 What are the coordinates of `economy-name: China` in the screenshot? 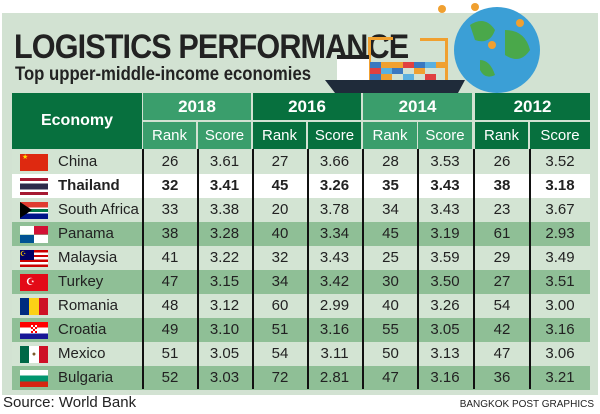 It's located at (78, 161).